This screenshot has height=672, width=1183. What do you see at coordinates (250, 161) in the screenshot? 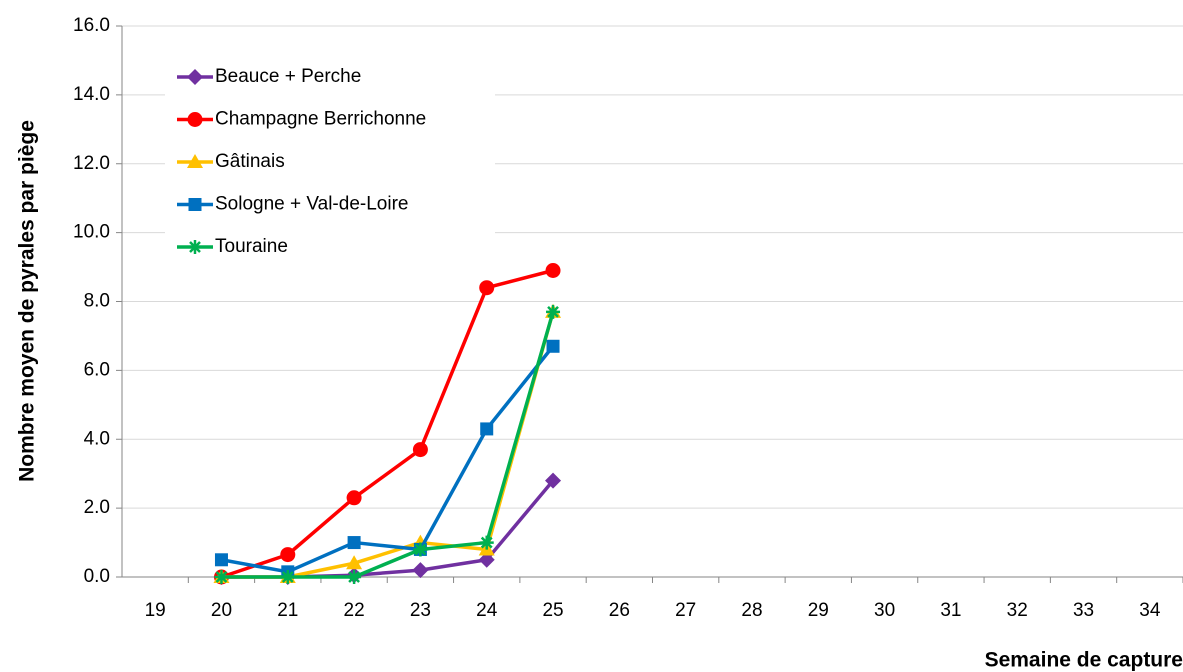
I see `legend-label: Gâtinais` at bounding box center [250, 161].